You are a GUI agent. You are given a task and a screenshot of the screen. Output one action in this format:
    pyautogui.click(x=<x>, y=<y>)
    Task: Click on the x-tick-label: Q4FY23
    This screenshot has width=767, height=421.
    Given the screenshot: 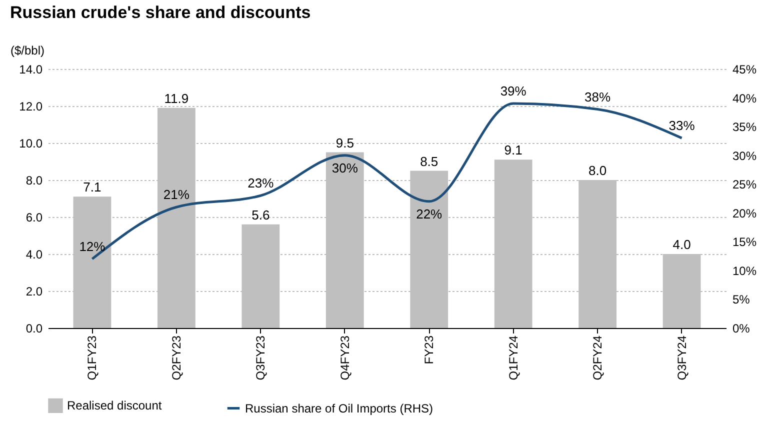 What is the action you would take?
    pyautogui.click(x=345, y=357)
    